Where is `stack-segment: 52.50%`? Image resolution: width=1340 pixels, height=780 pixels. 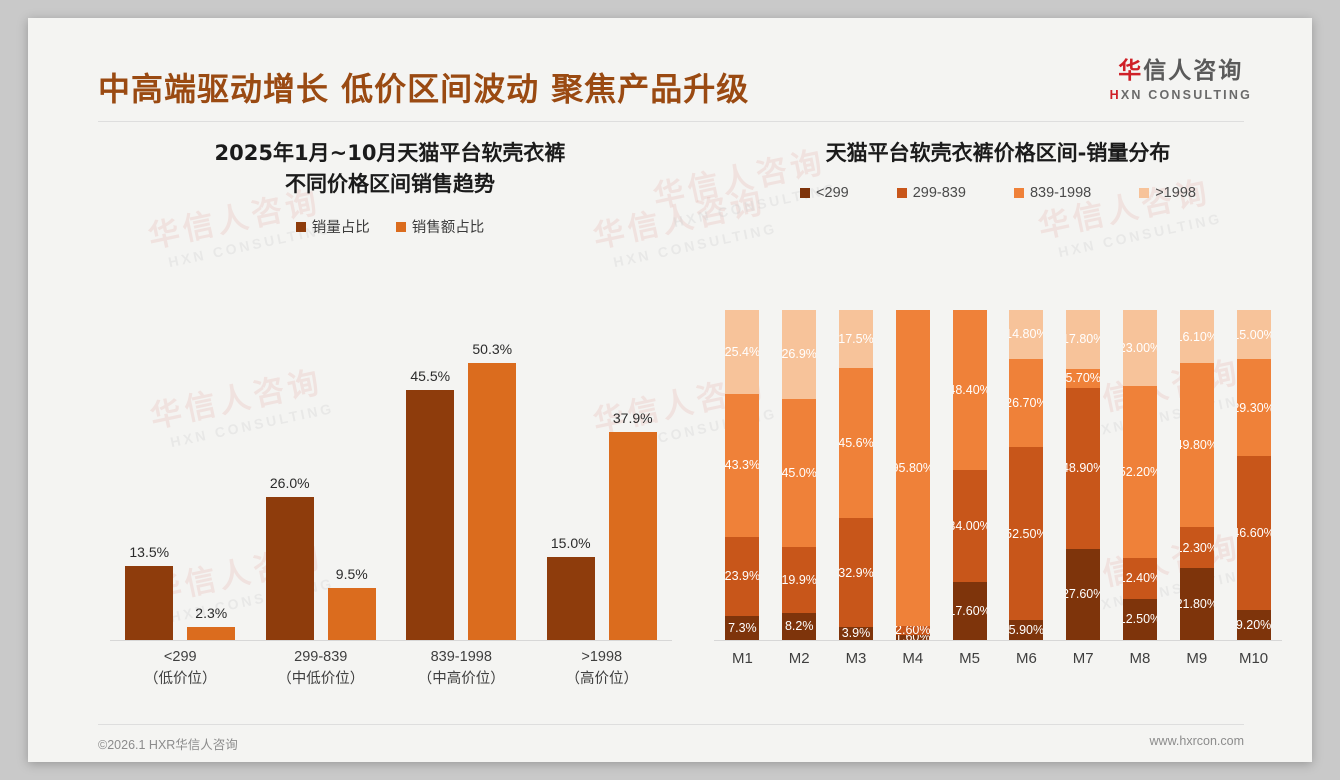
stack-segment: 52.50% is located at coordinates (1026, 533).